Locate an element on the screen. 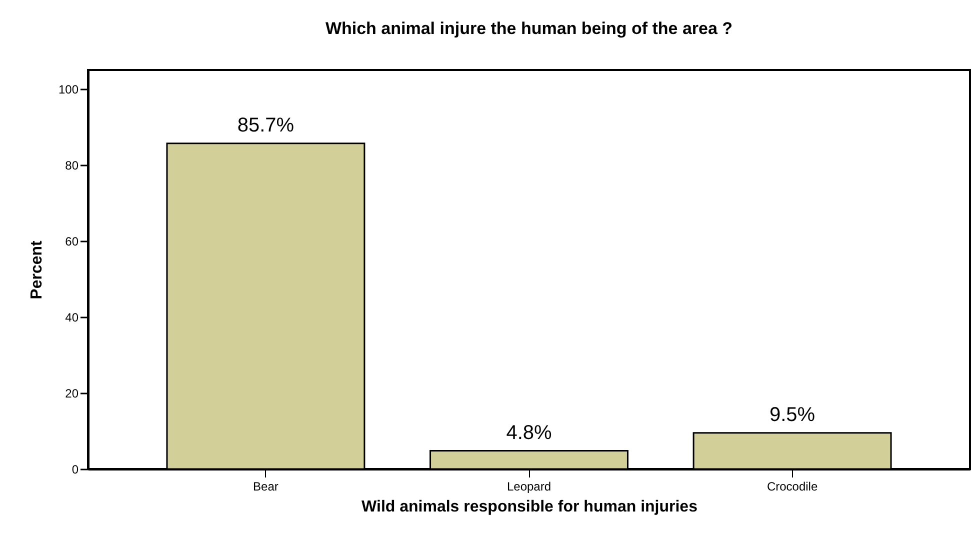 The width and height of the screenshot is (971, 547). y-tick-label: 80 is located at coordinates (72, 165).